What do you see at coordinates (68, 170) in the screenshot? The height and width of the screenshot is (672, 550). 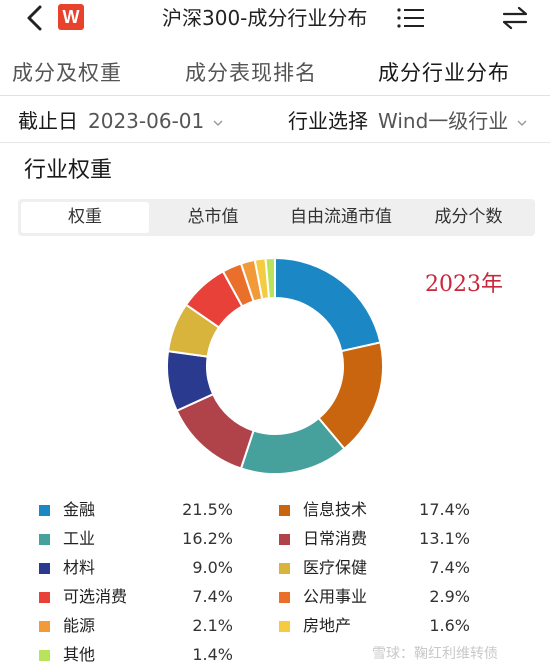 I see `section-title: 行业权重` at bounding box center [68, 170].